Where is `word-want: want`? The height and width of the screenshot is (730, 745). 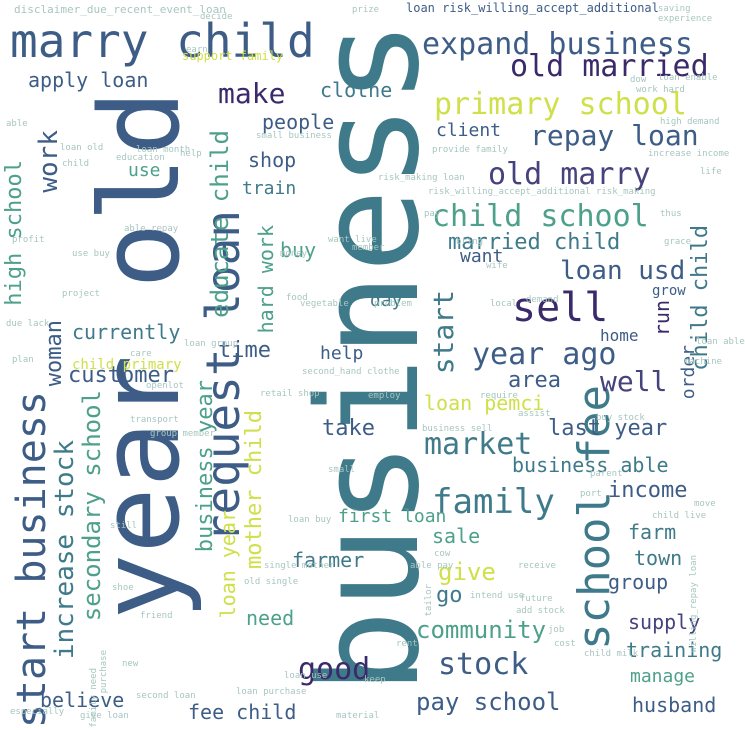
word-want: want is located at coordinates (482, 256).